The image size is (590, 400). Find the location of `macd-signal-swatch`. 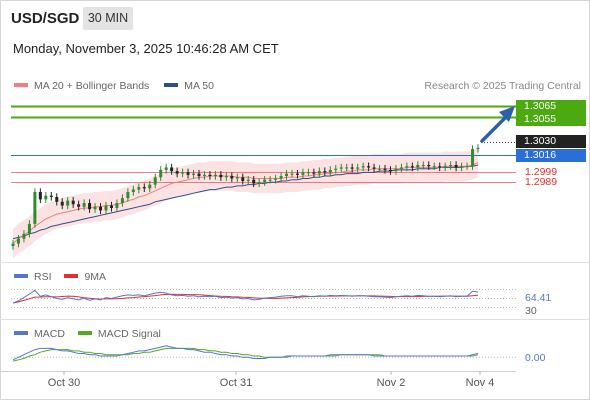

macd-signal-swatch is located at coordinates (84, 333).